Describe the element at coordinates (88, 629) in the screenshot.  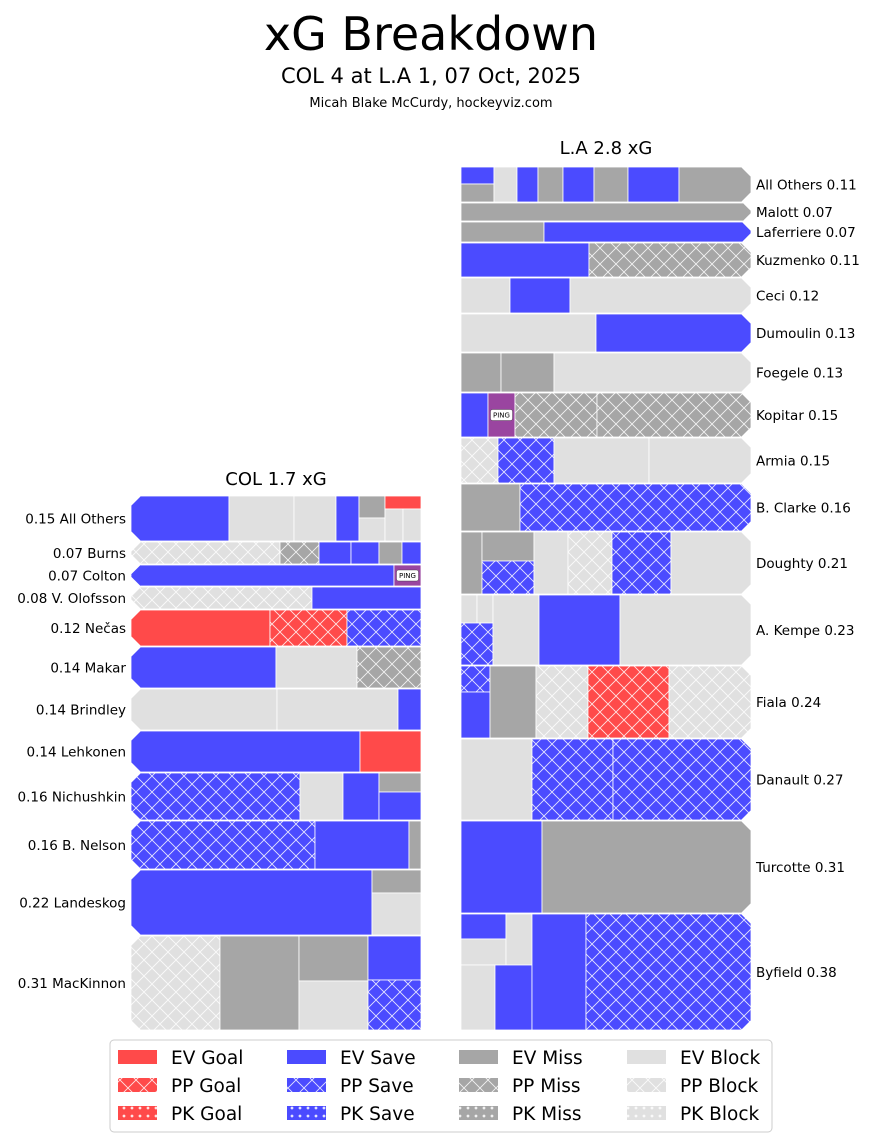
I see `player-label: 0.12 Nečas` at that location.